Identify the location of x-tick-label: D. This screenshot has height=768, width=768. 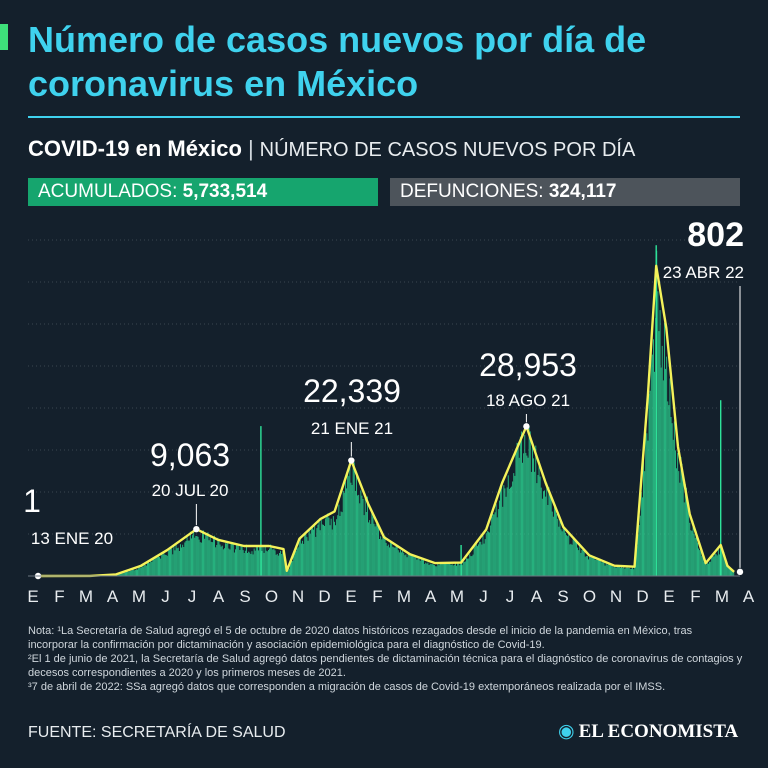
(642, 596).